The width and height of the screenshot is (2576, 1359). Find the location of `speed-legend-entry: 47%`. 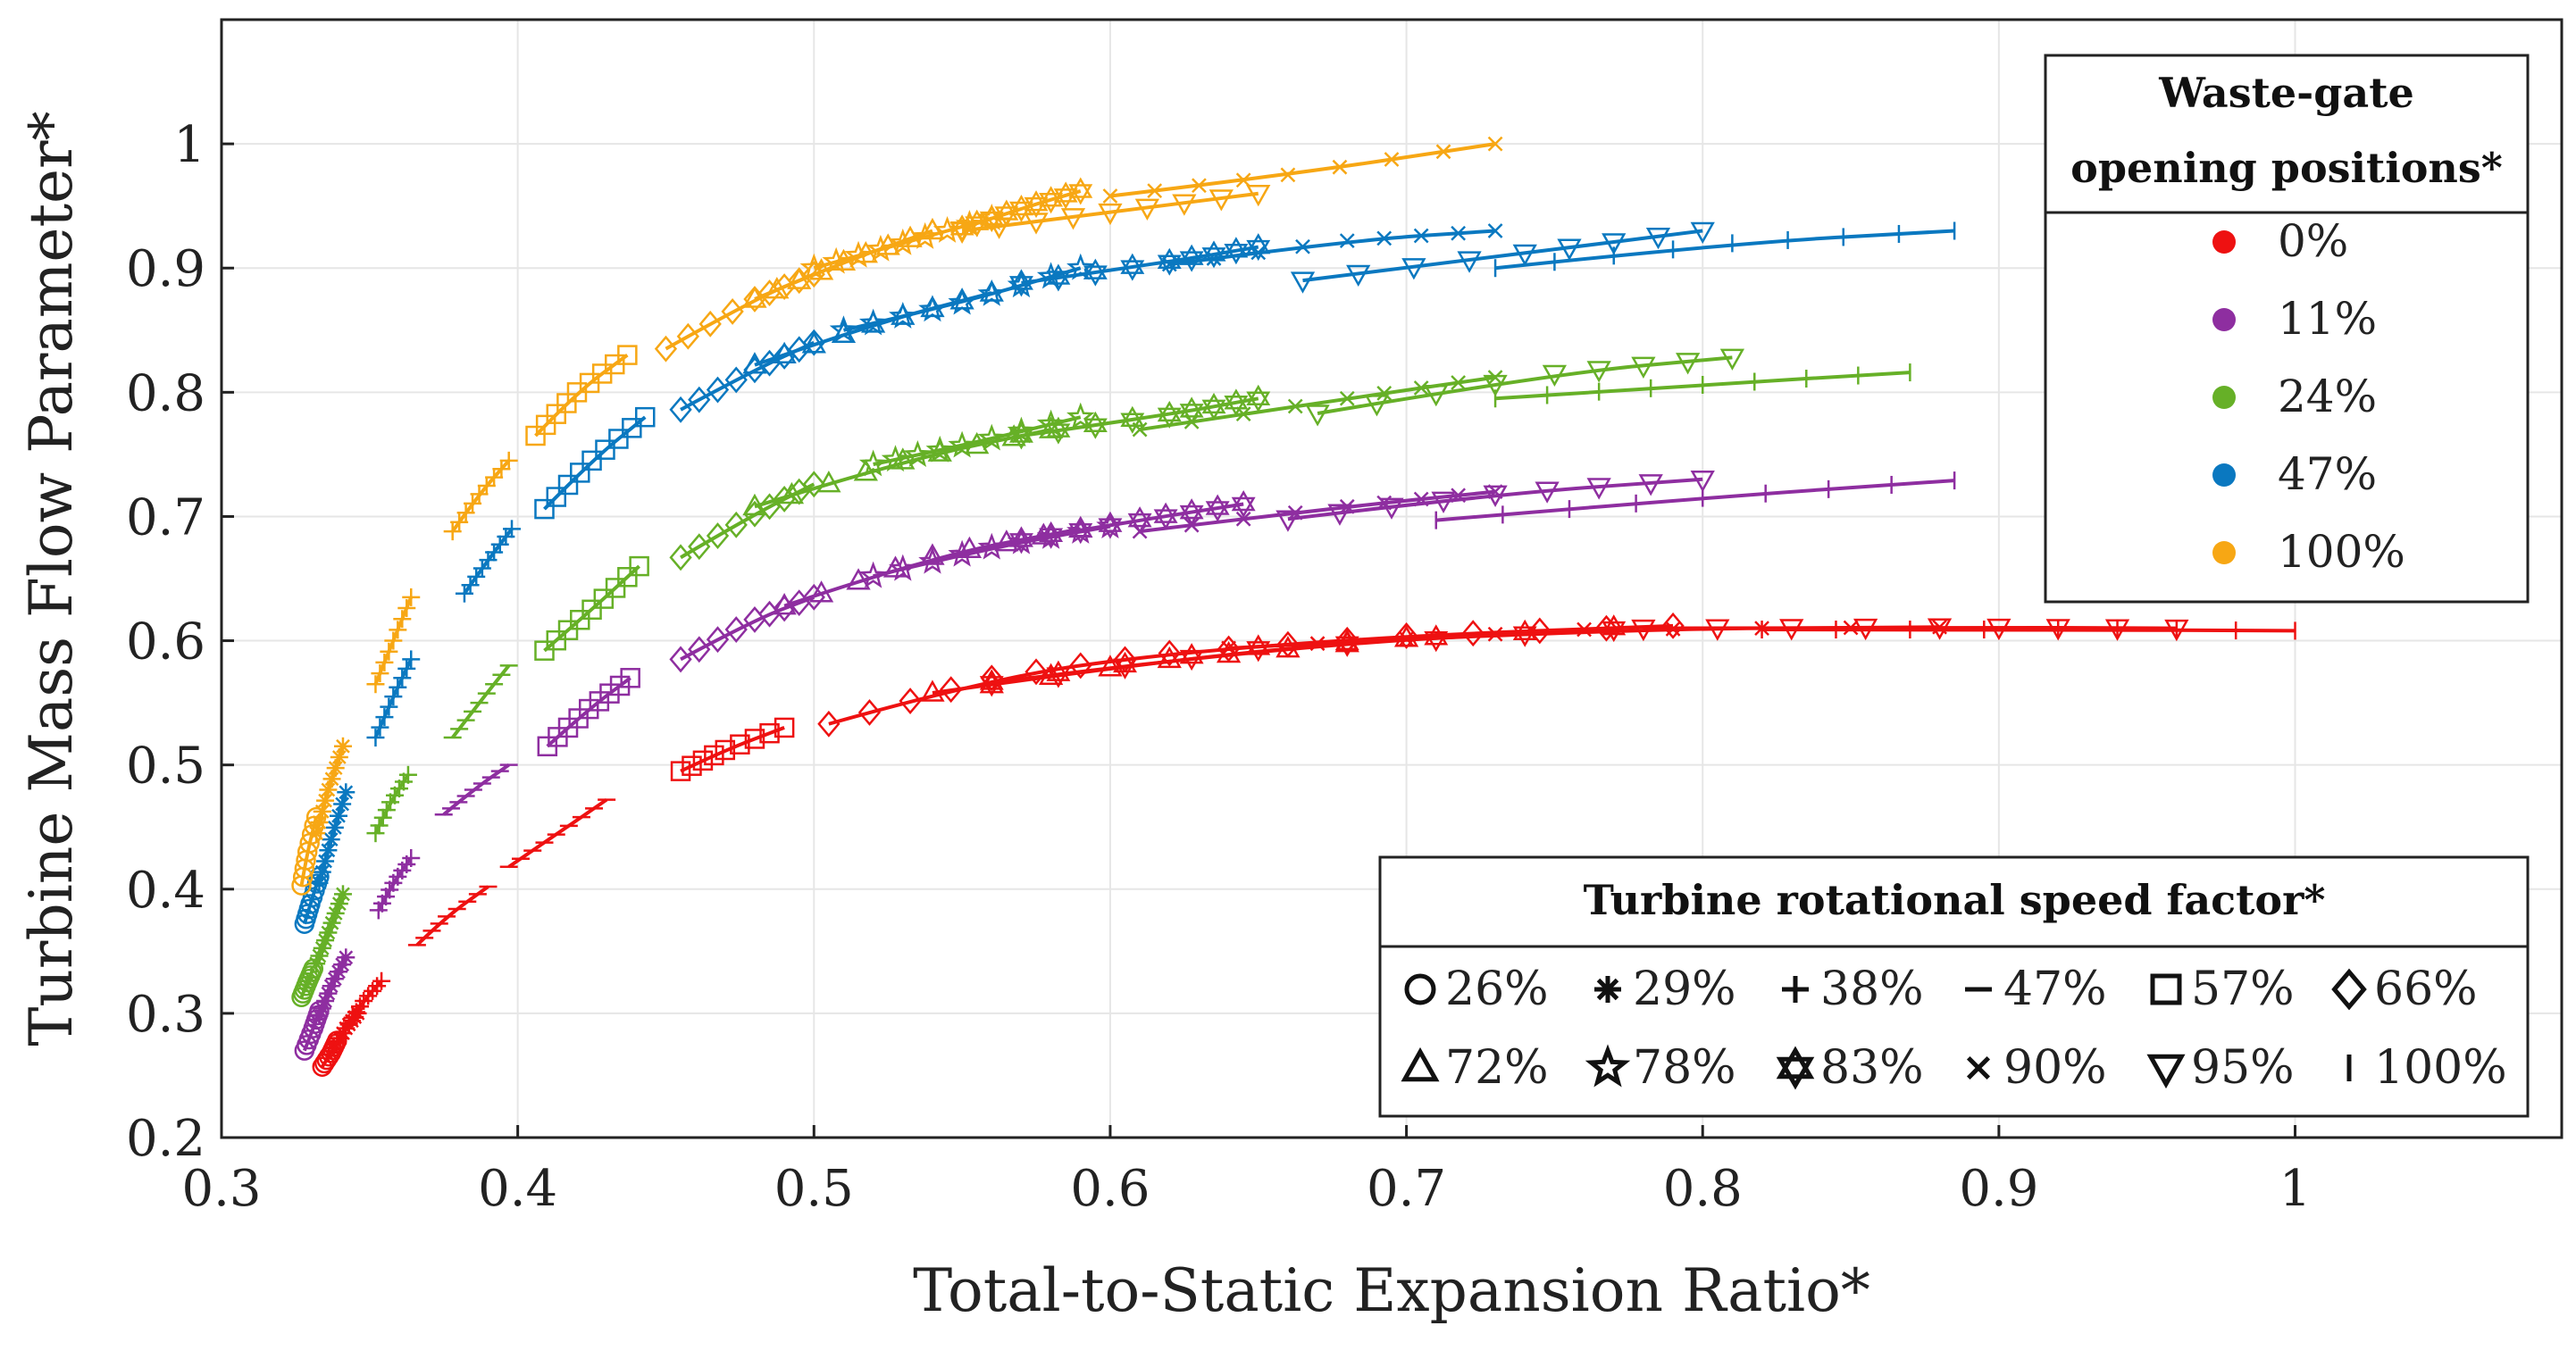

speed-legend-entry: 47% is located at coordinates (2036, 990).